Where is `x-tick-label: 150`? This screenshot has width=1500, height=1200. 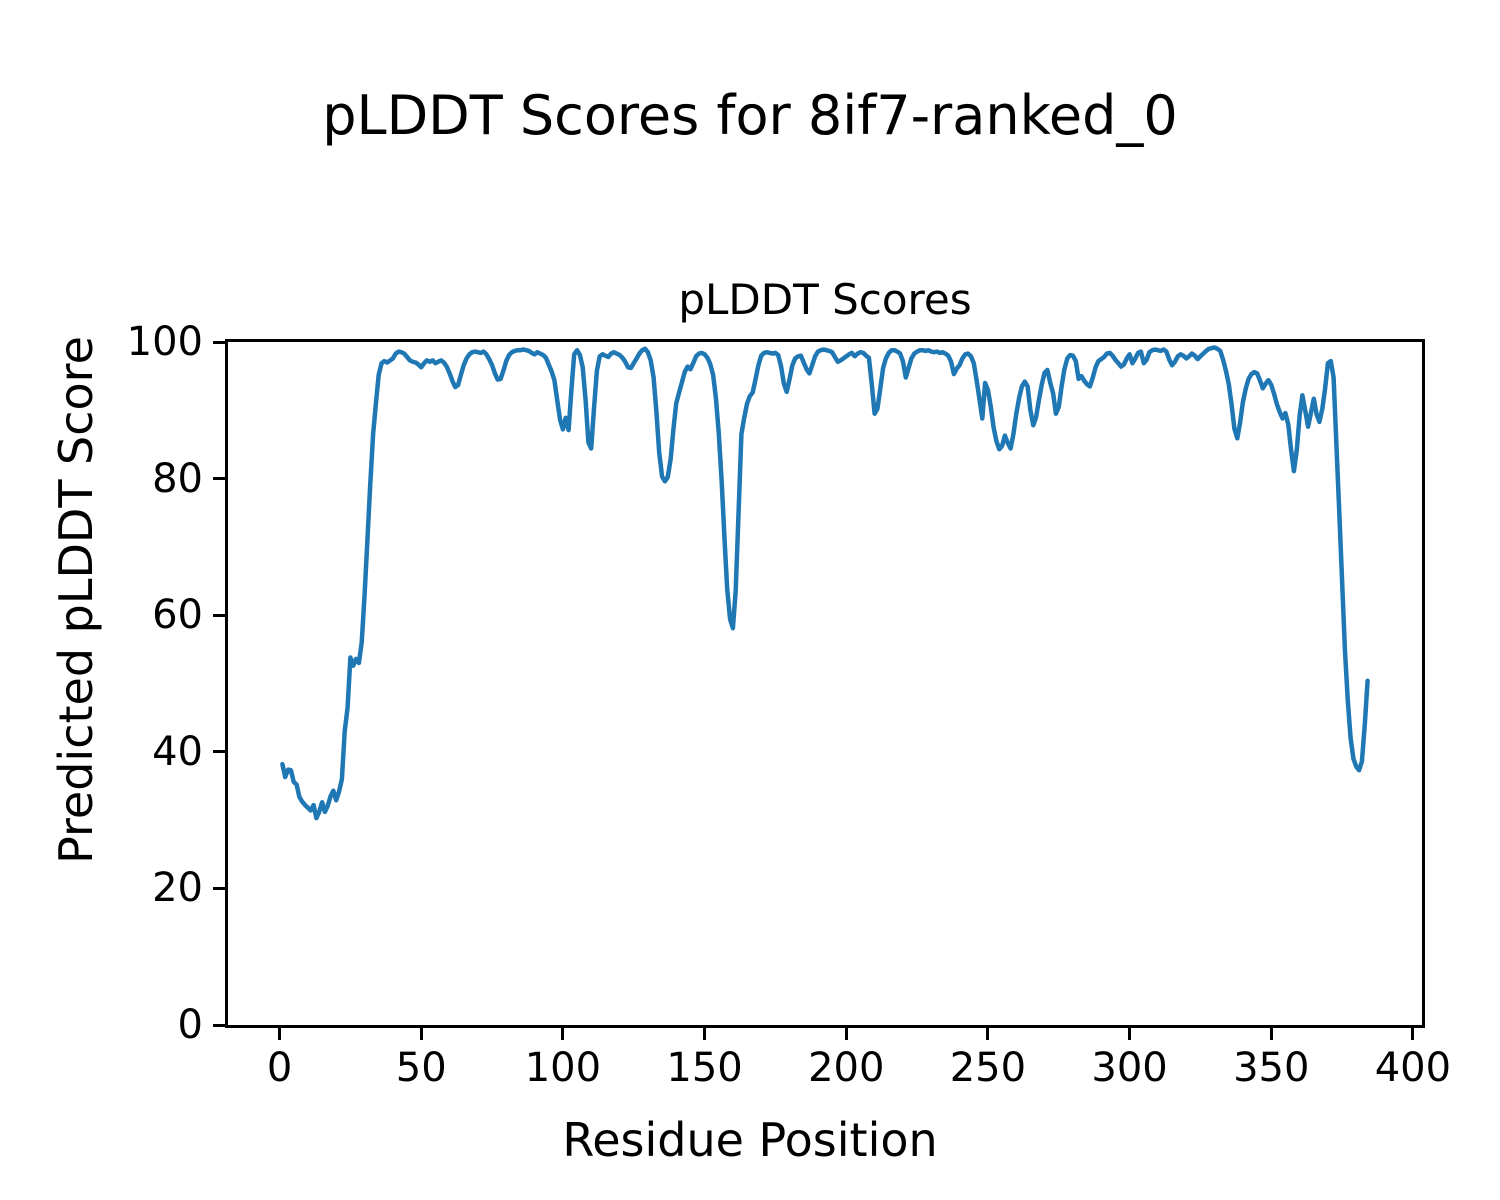 x-tick-label: 150 is located at coordinates (704, 1068).